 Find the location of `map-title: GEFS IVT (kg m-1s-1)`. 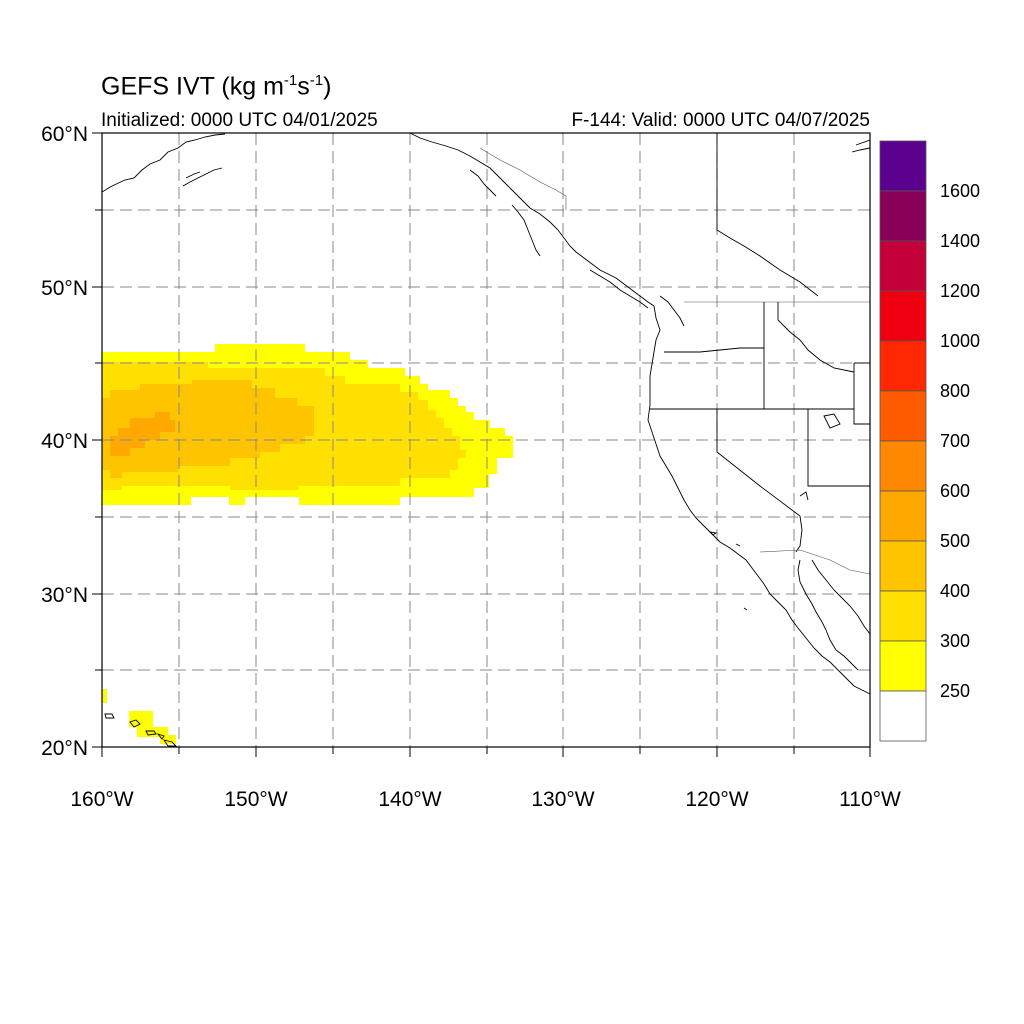

map-title: GEFS IVT (kg m-1s-1) is located at coordinates (216, 86).